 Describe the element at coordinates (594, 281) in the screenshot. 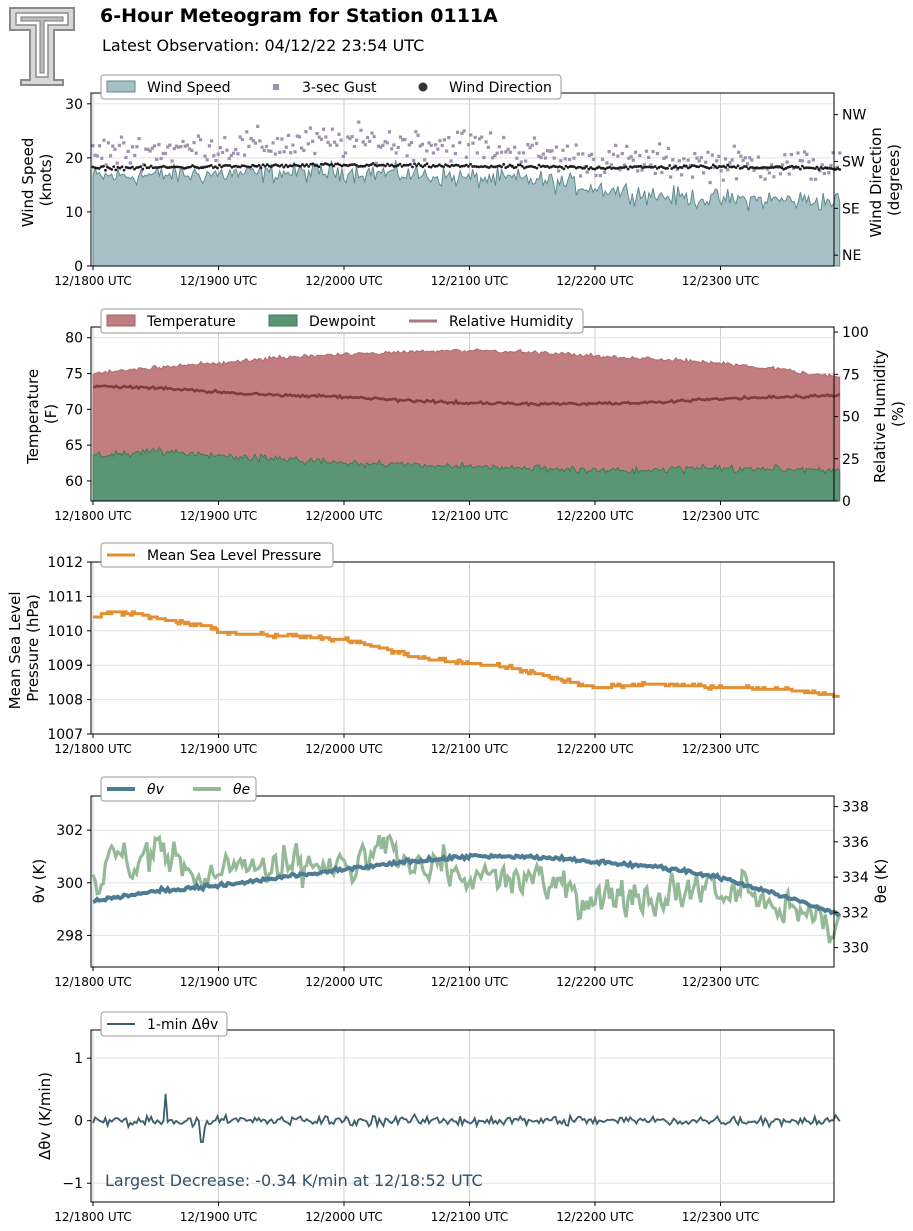

I see `x-tick-label: 12/2200 UTC` at that location.